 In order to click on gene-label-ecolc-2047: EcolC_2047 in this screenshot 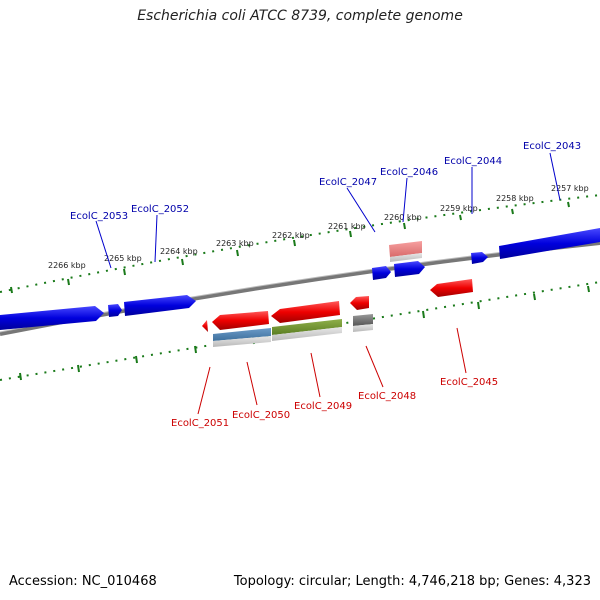, I will do `click(348, 182)`.